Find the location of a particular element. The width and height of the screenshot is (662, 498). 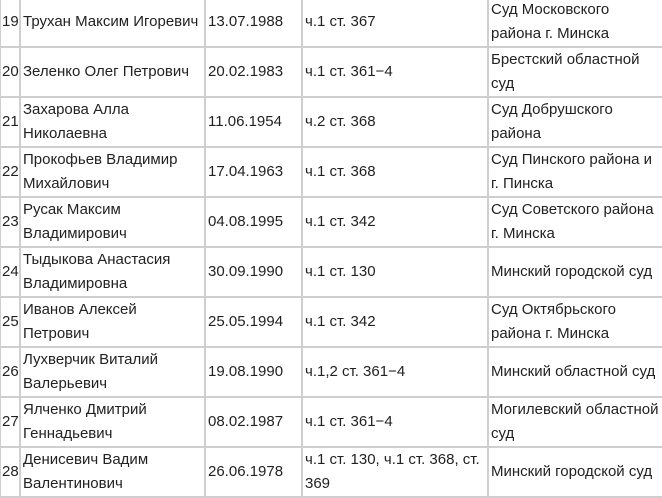

person-name: Зеленко Олег Петрович is located at coordinates (112, 72).